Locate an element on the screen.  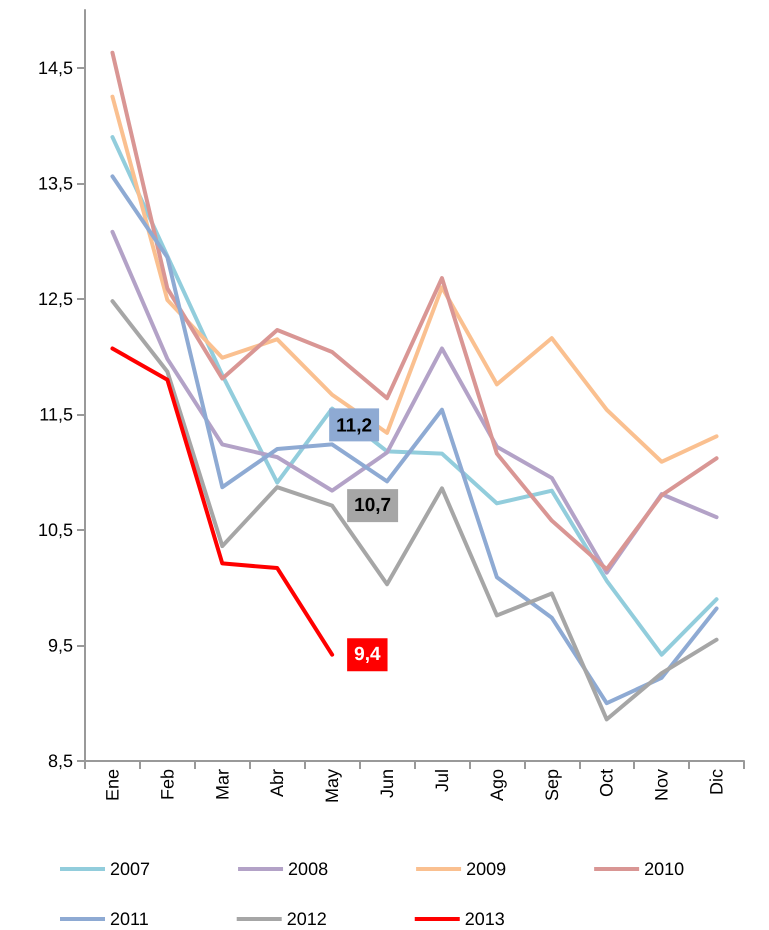
legend-label: 2013 is located at coordinates (484, 919).